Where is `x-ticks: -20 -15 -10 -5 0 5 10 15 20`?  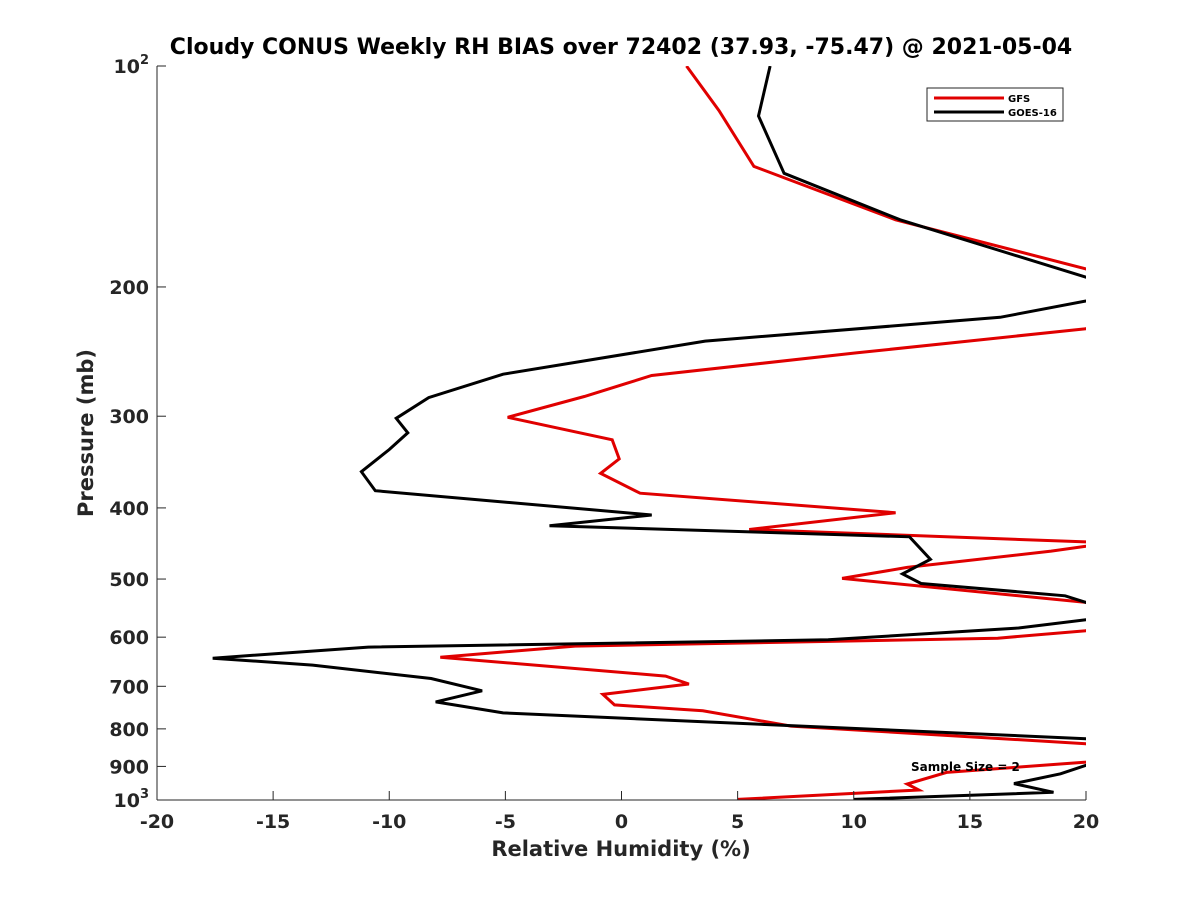
x-ticks: -20 -15 -10 -5 0 5 10 15 20 is located at coordinates (619, 812).